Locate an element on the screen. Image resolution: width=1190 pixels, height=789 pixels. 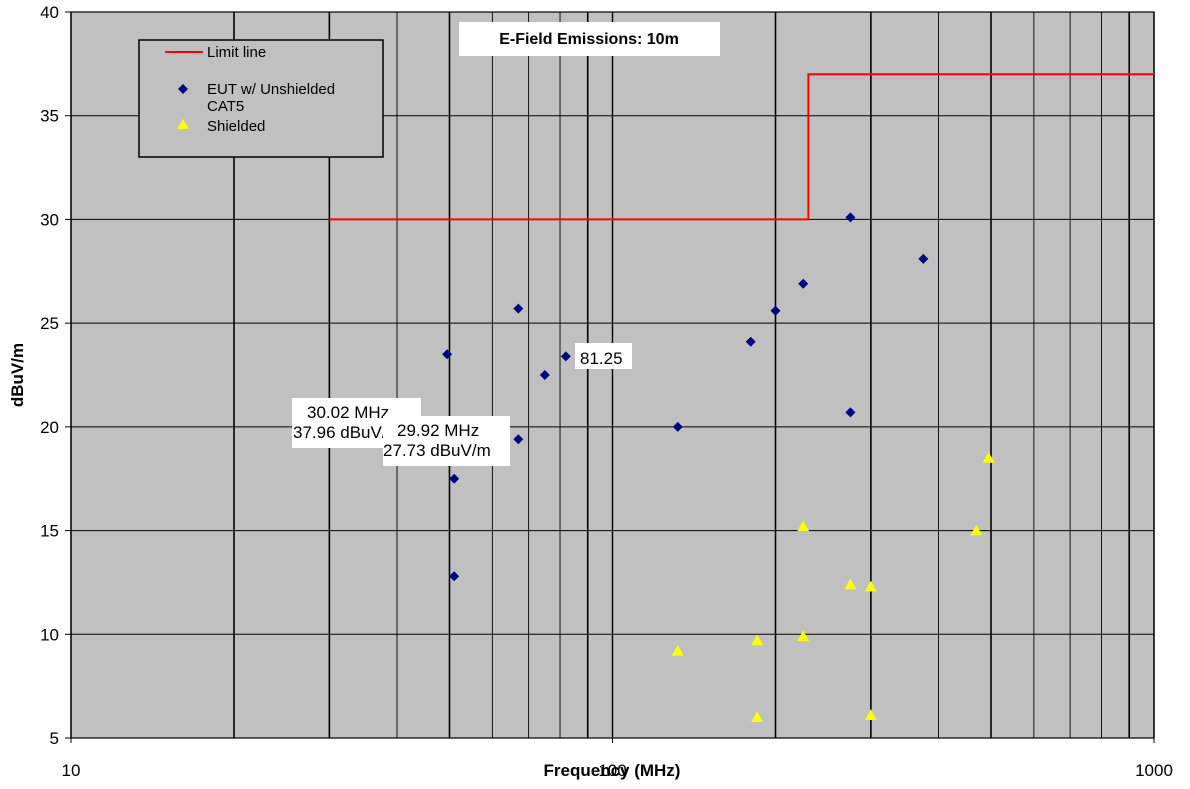
legend-box is located at coordinates (261, 98).